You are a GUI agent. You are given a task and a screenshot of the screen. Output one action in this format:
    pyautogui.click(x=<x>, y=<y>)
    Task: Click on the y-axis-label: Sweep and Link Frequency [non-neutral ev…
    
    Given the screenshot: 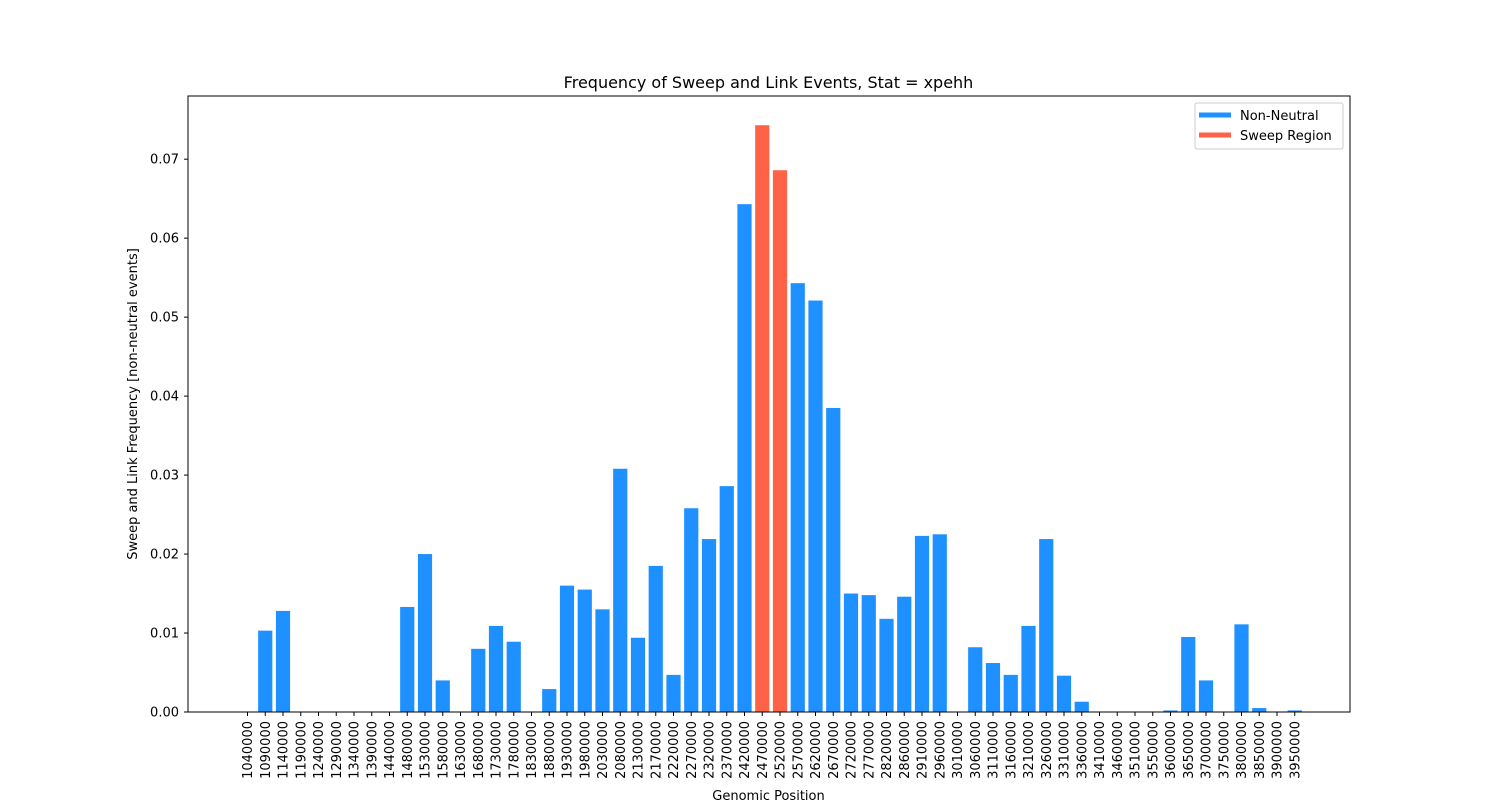 What is the action you would take?
    pyautogui.click(x=133, y=404)
    